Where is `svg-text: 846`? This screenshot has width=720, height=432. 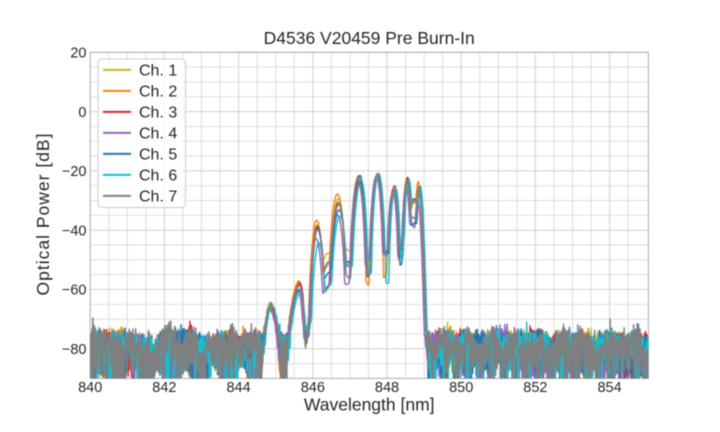
svg-text: 846 is located at coordinates (313, 388).